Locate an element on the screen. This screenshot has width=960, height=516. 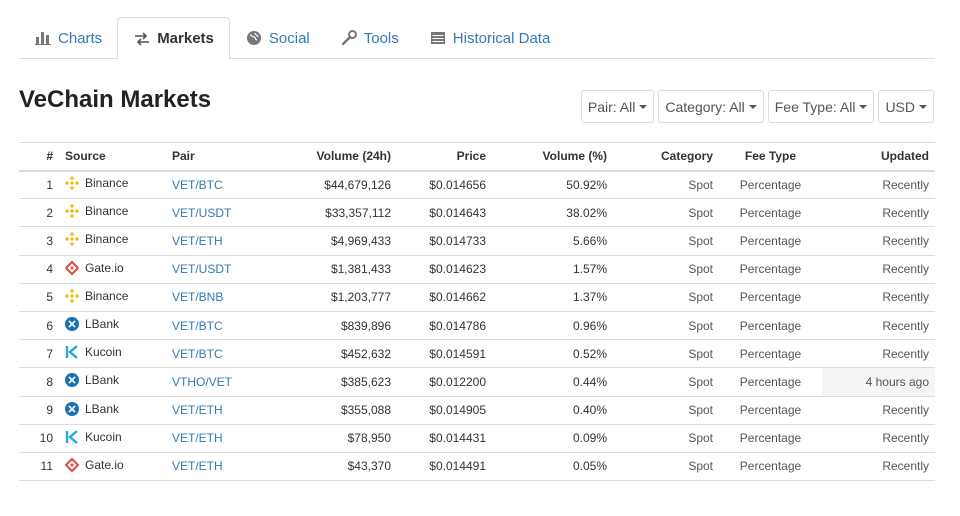
header-volume-pct: Volume (%) is located at coordinates (552, 157).